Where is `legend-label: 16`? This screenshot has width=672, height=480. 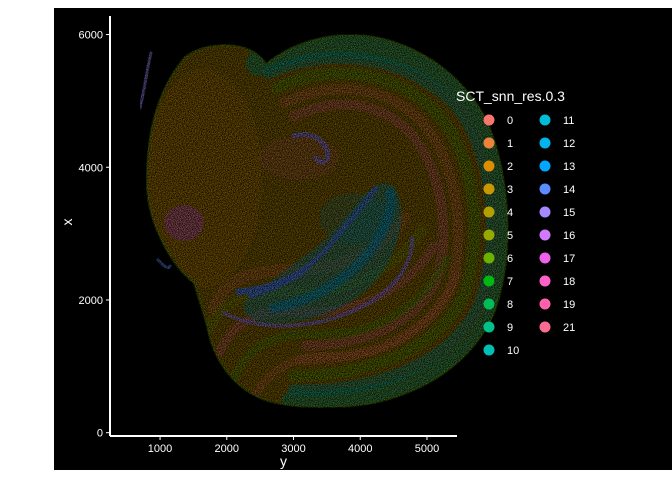 legend-label: 16 is located at coordinates (569, 236).